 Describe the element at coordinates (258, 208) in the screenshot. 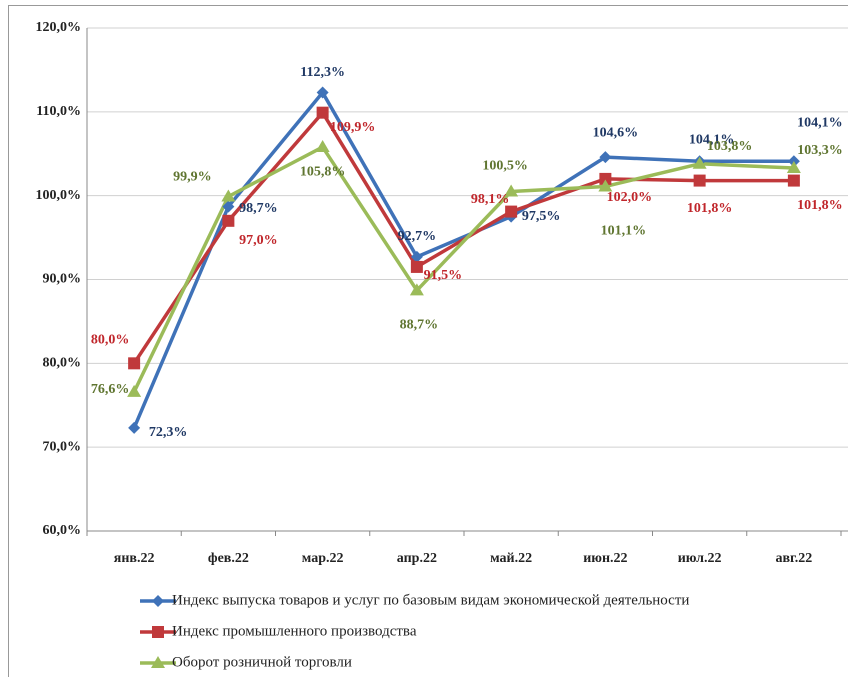

I see `data-label: 98,7%` at that location.